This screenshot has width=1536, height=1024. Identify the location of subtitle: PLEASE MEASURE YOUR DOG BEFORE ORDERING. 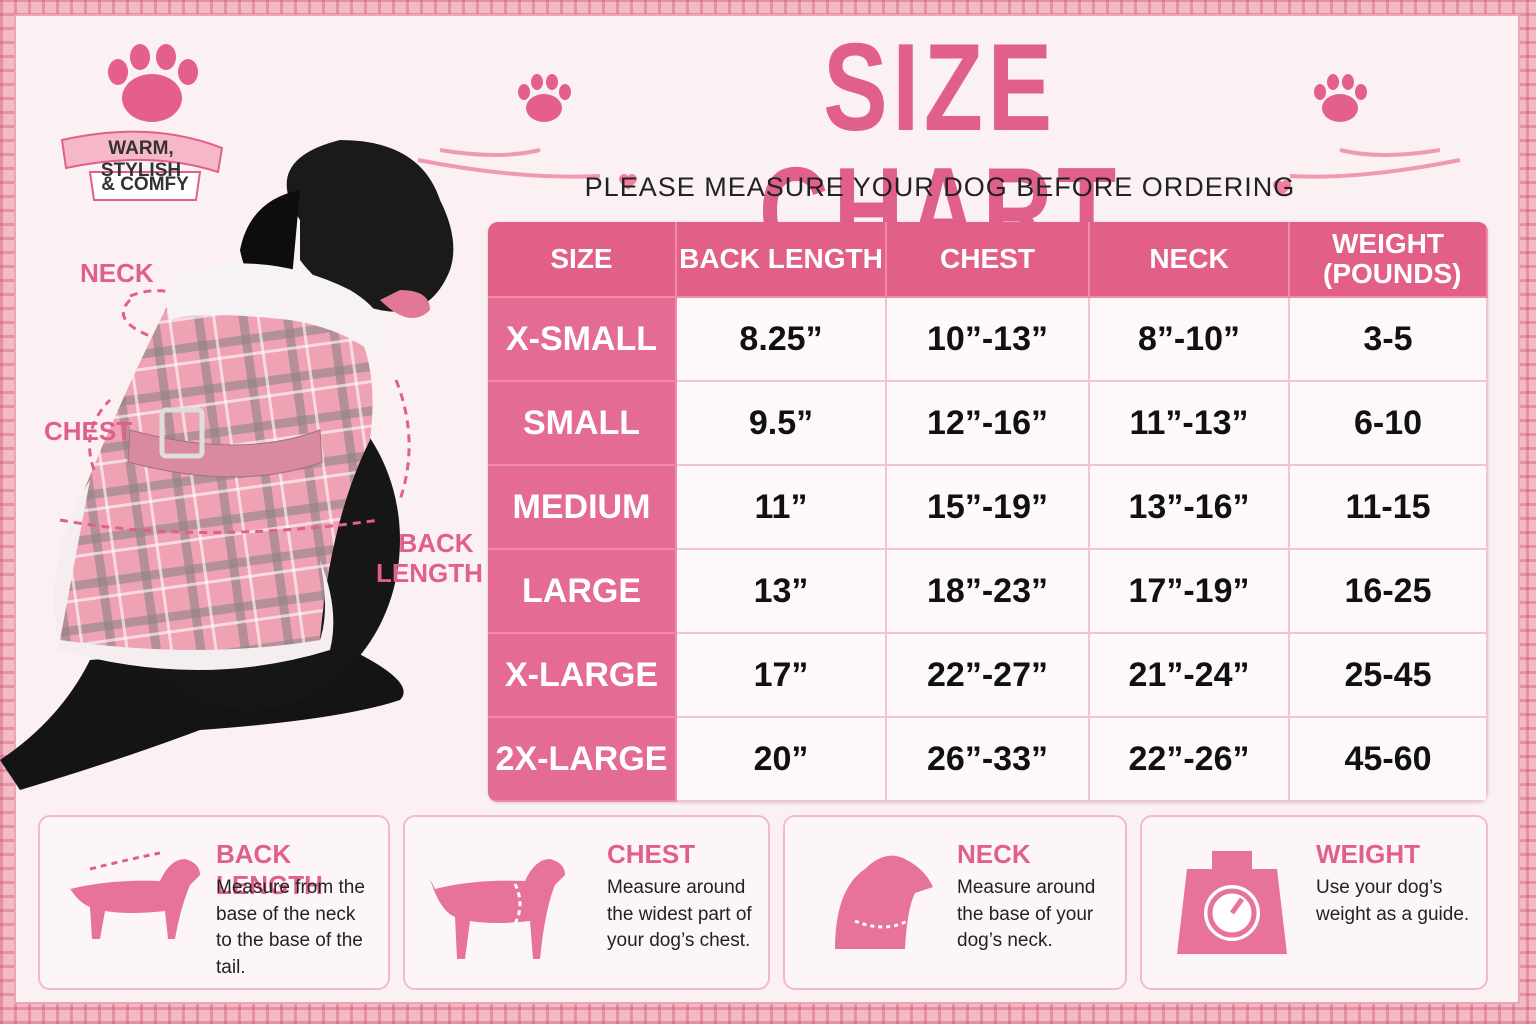
(940, 187).